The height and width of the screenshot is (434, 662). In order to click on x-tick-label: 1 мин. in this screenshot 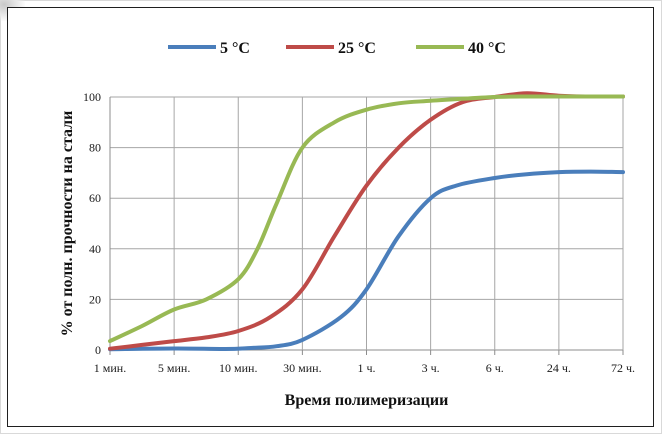, I will do `click(110, 368)`.